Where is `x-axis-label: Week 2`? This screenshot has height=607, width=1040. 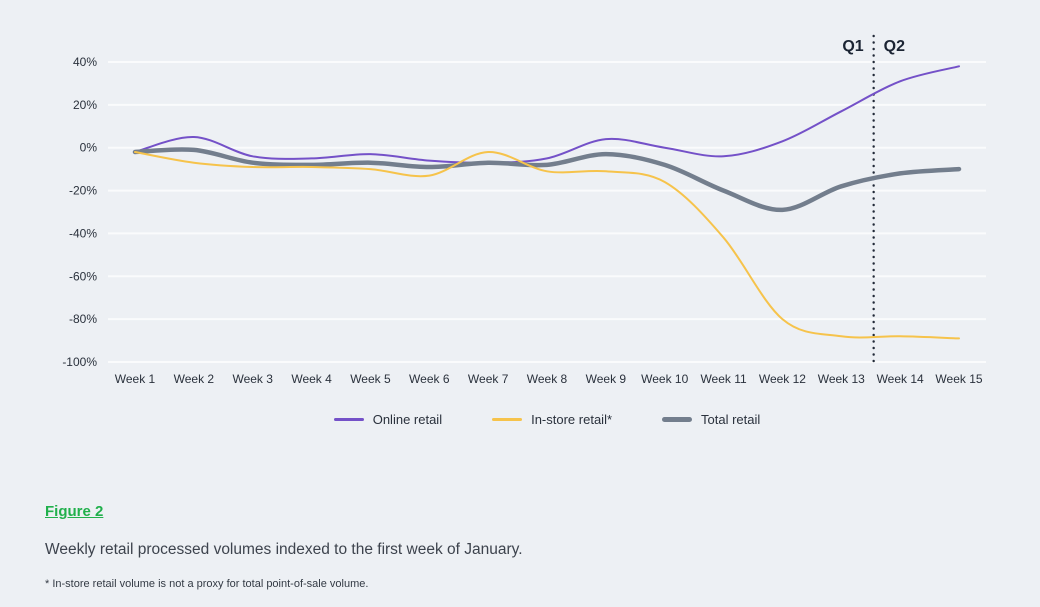 x-axis-label: Week 2 is located at coordinates (194, 379).